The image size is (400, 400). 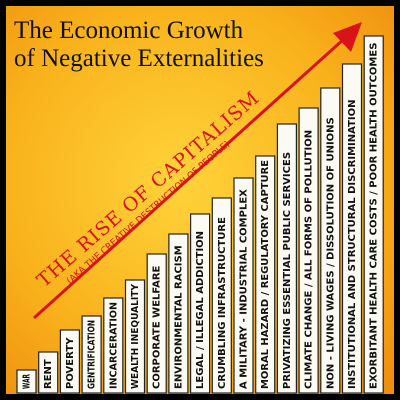 What do you see at coordinates (157, 327) in the screenshot?
I see `bar-label: CORPORATE WELFARE` at bounding box center [157, 327].